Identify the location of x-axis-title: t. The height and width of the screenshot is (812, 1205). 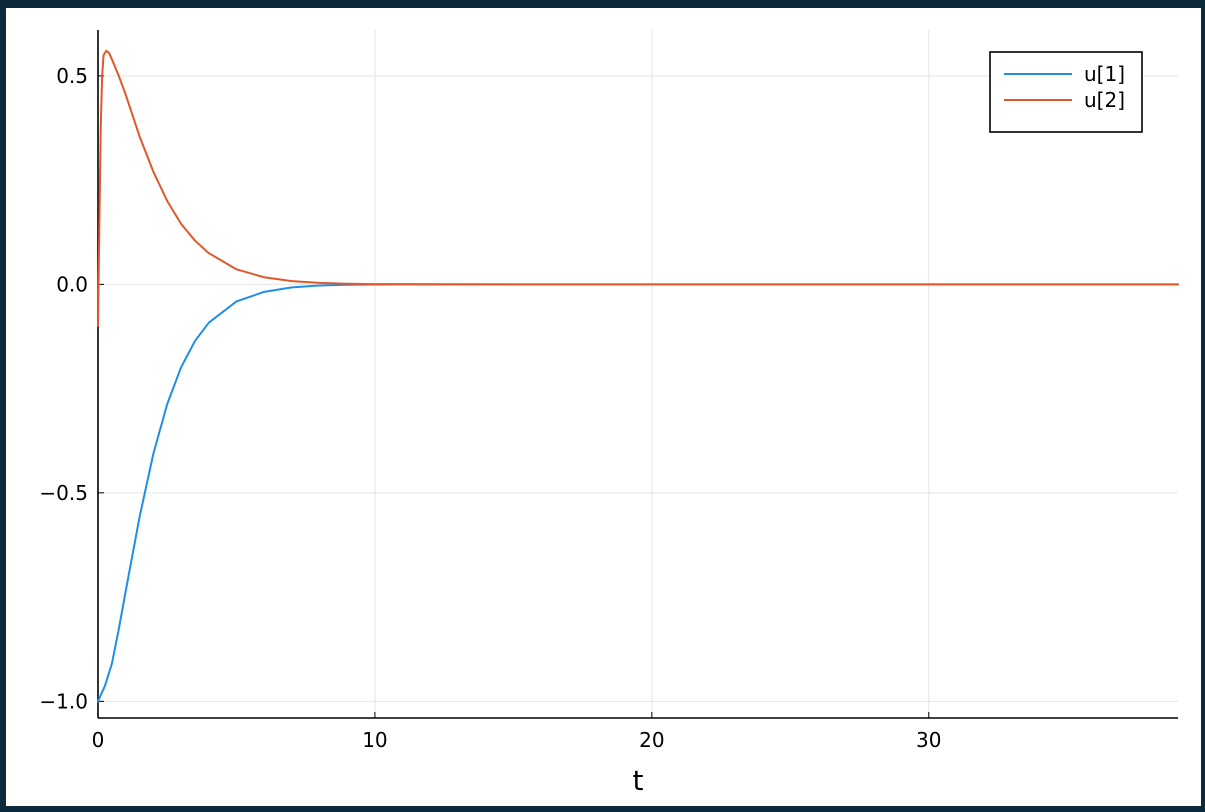
(638, 780).